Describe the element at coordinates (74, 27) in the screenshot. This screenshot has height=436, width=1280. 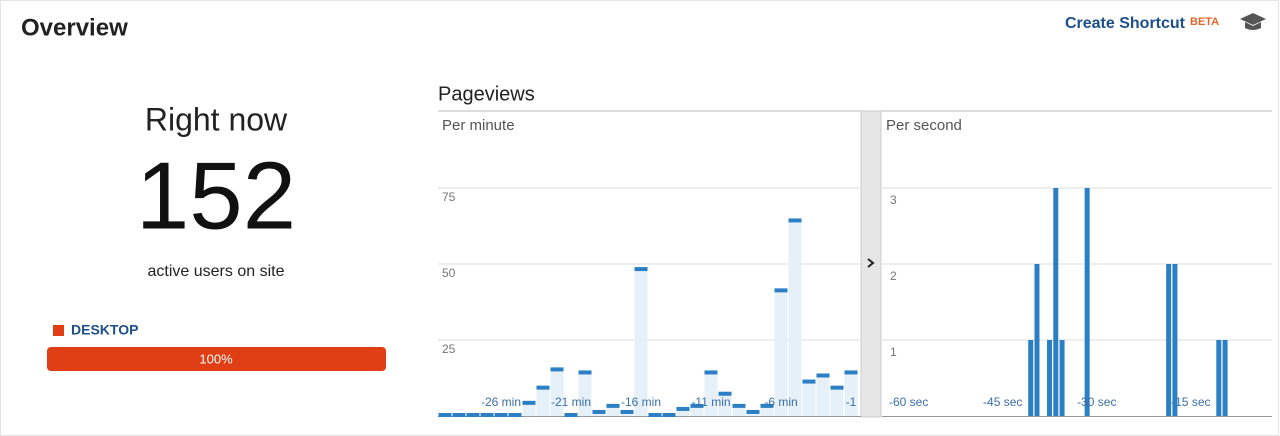
I see `page-title: Overview` at that location.